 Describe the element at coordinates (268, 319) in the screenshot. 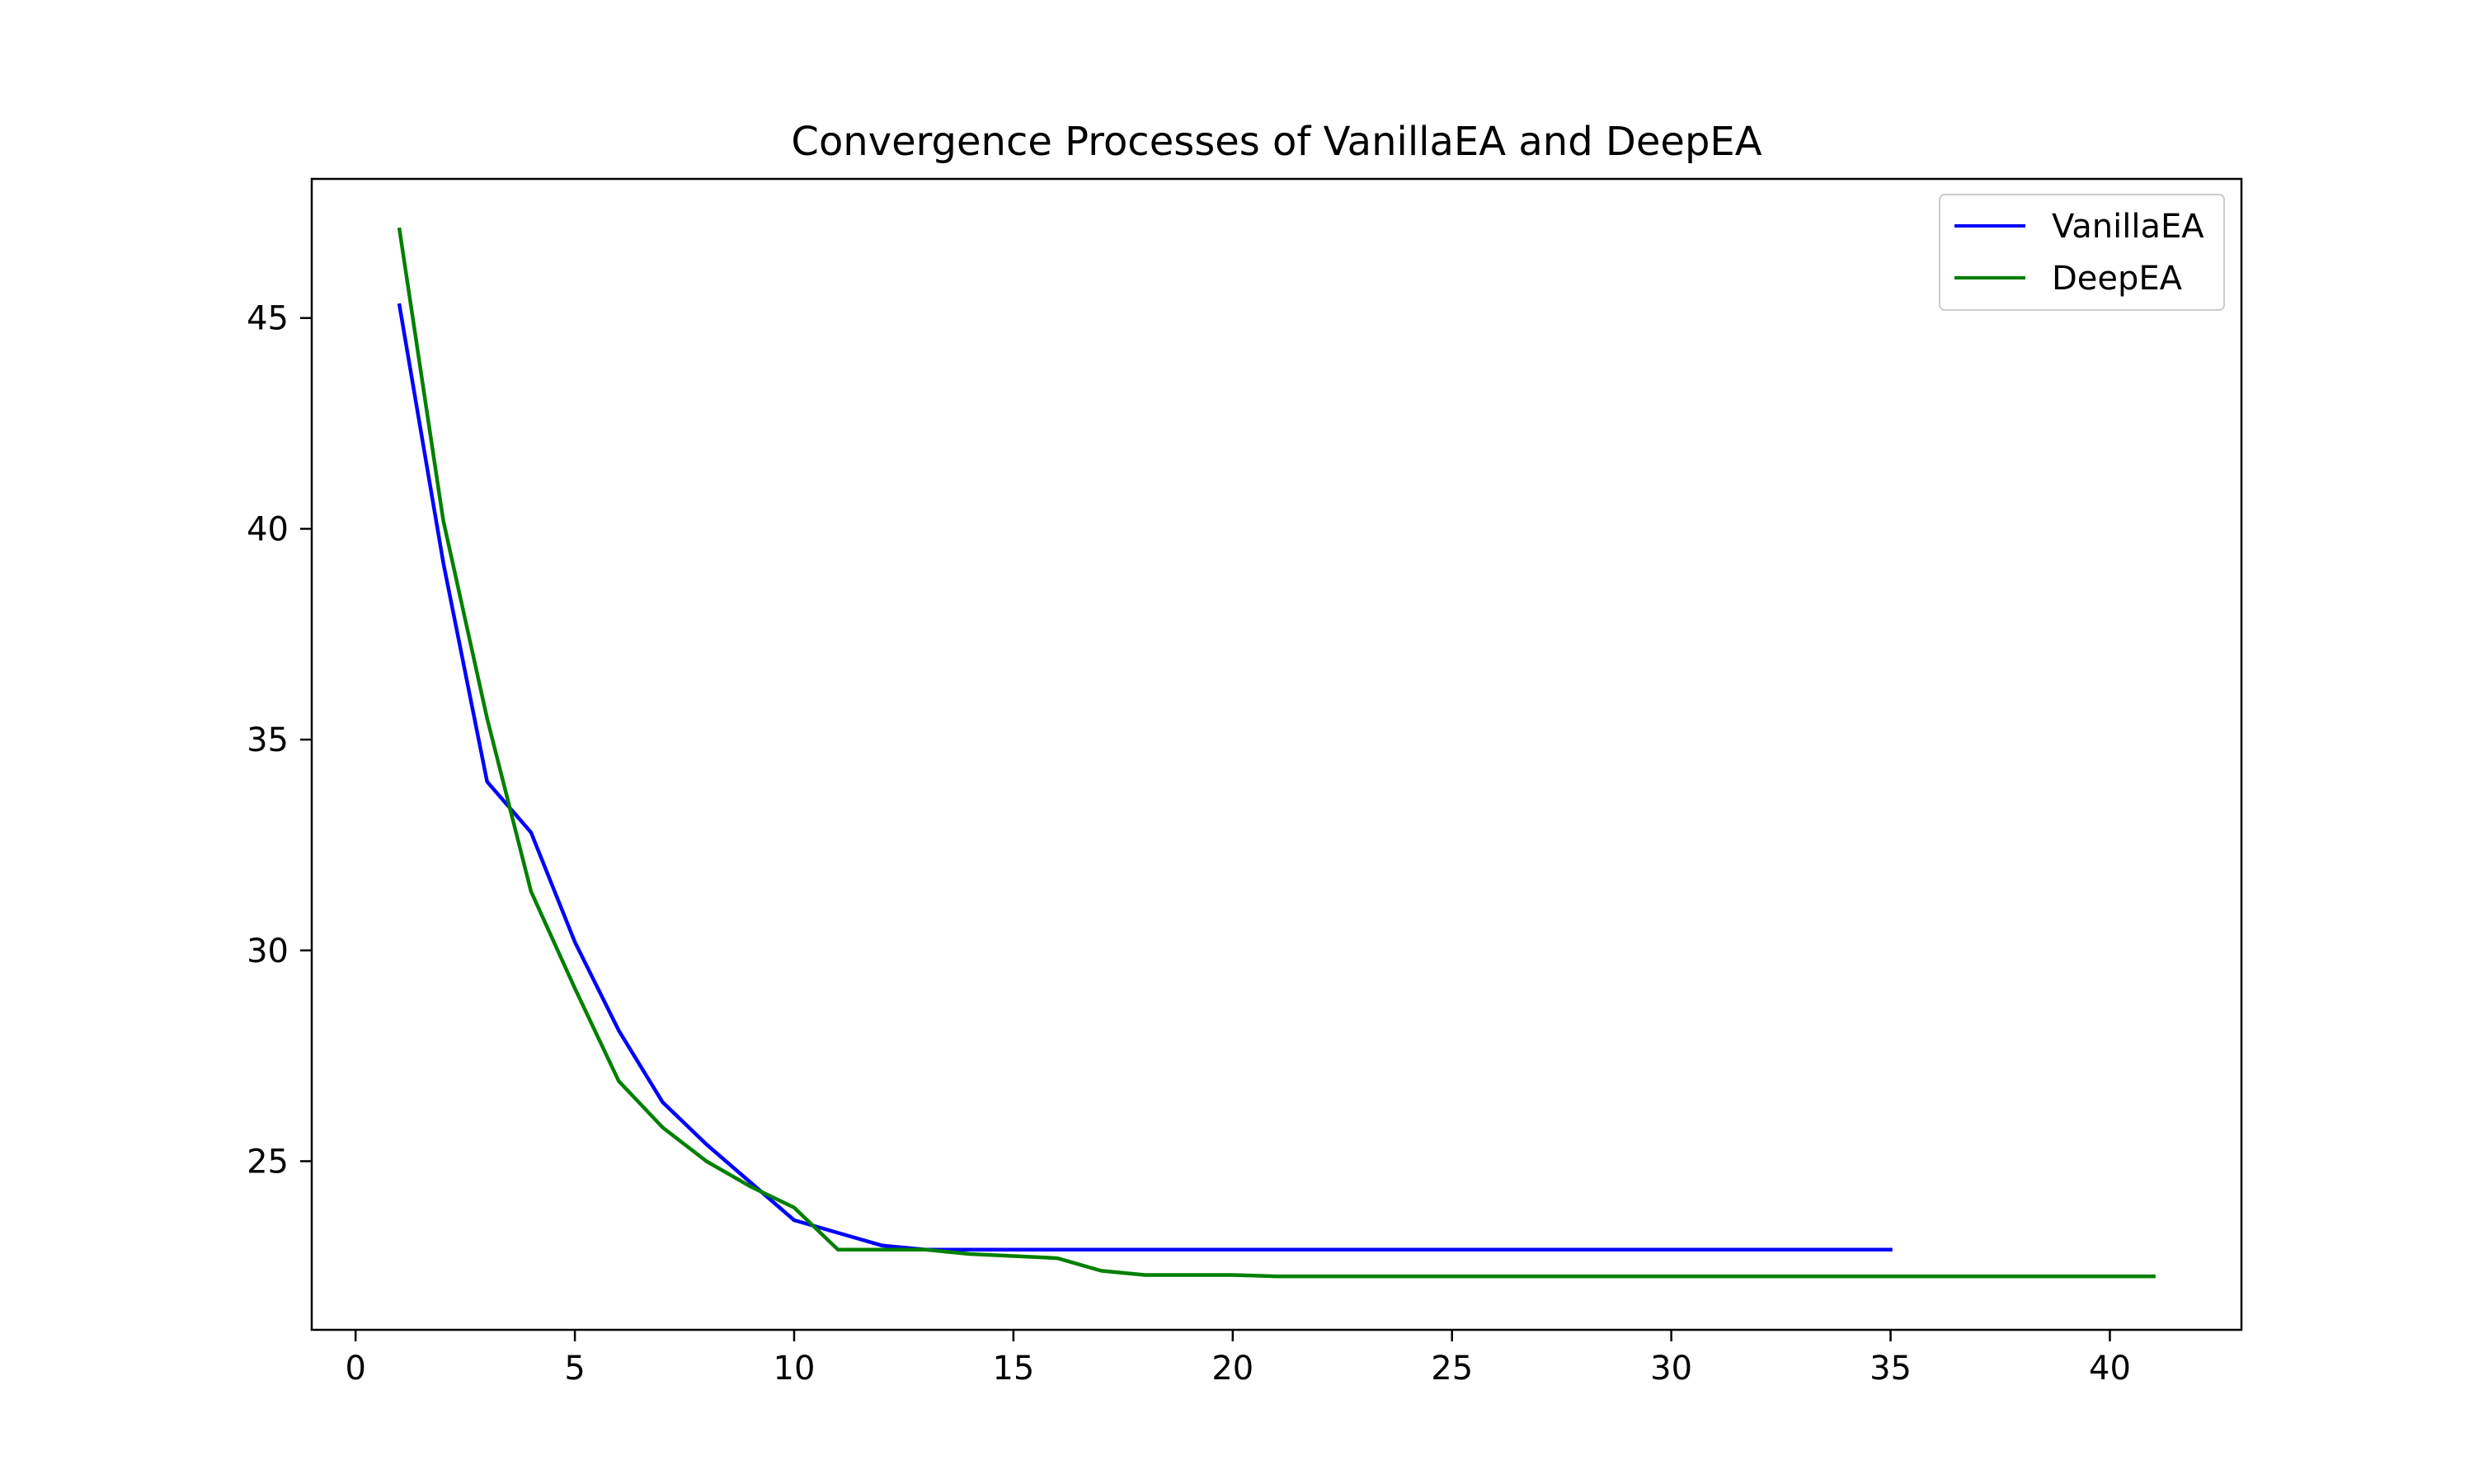

I see `y-tick-label: 45` at that location.